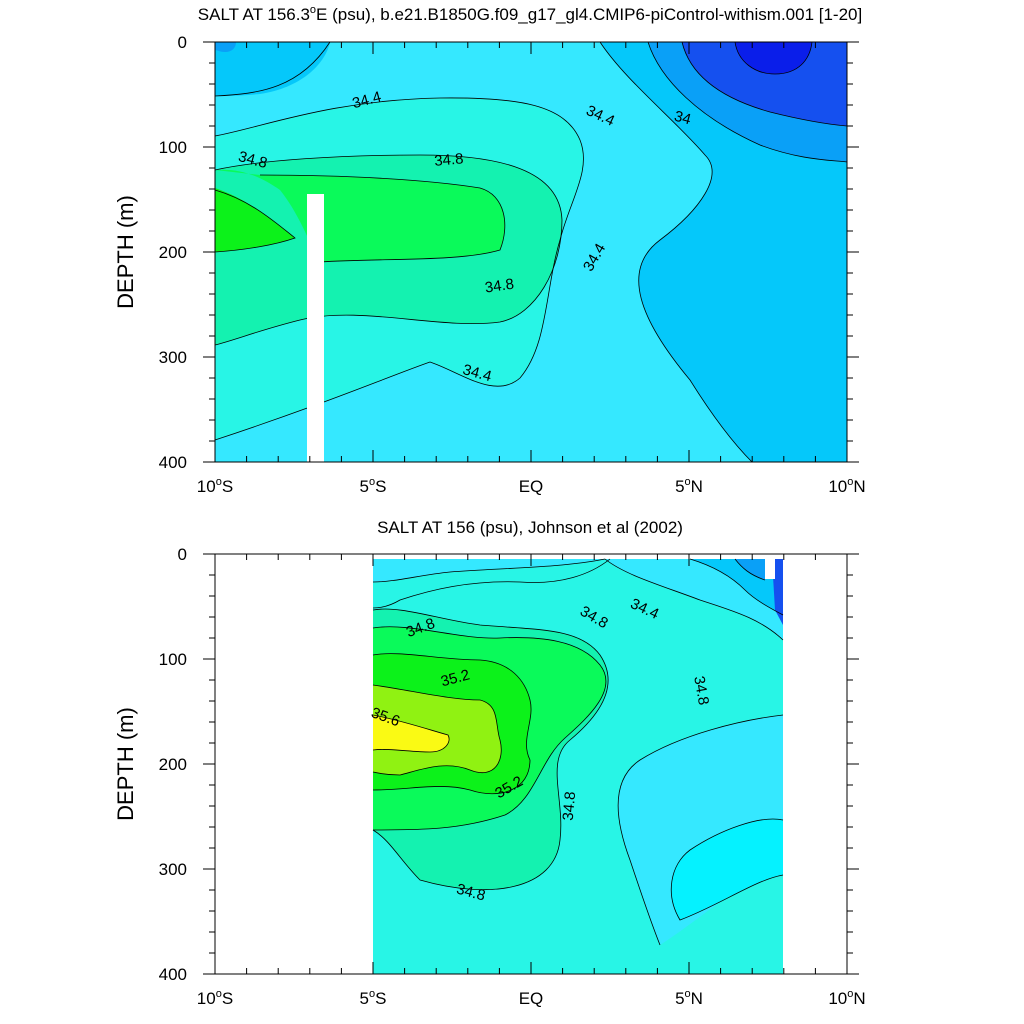 The width and height of the screenshot is (1024, 1024). What do you see at coordinates (531, 998) in the screenshot?
I see `bottom-x-tick-label: EQ` at bounding box center [531, 998].